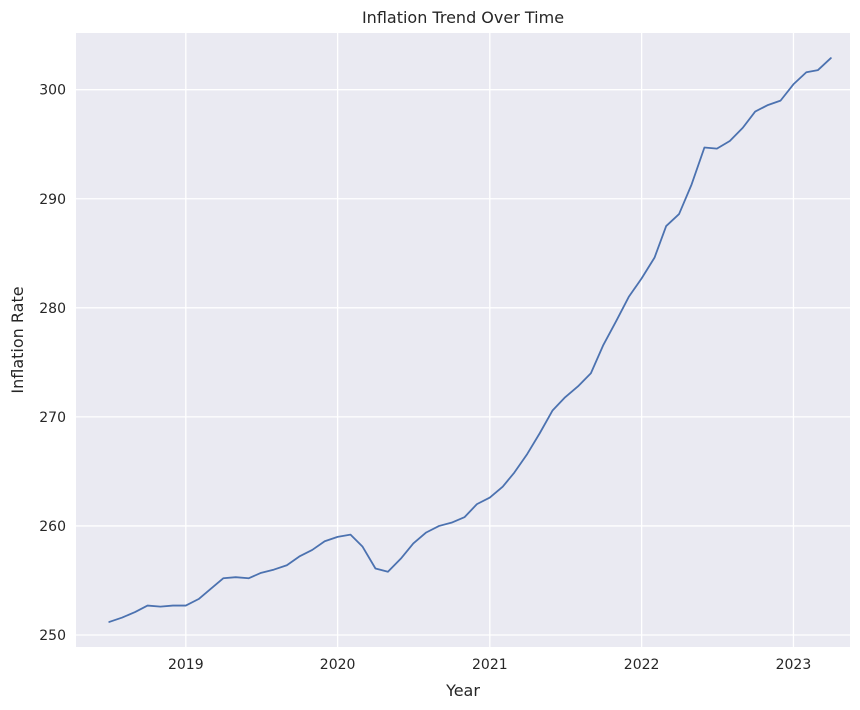 The width and height of the screenshot is (860, 710). What do you see at coordinates (338, 665) in the screenshot?
I see `x-tick-label: 2020` at bounding box center [338, 665].